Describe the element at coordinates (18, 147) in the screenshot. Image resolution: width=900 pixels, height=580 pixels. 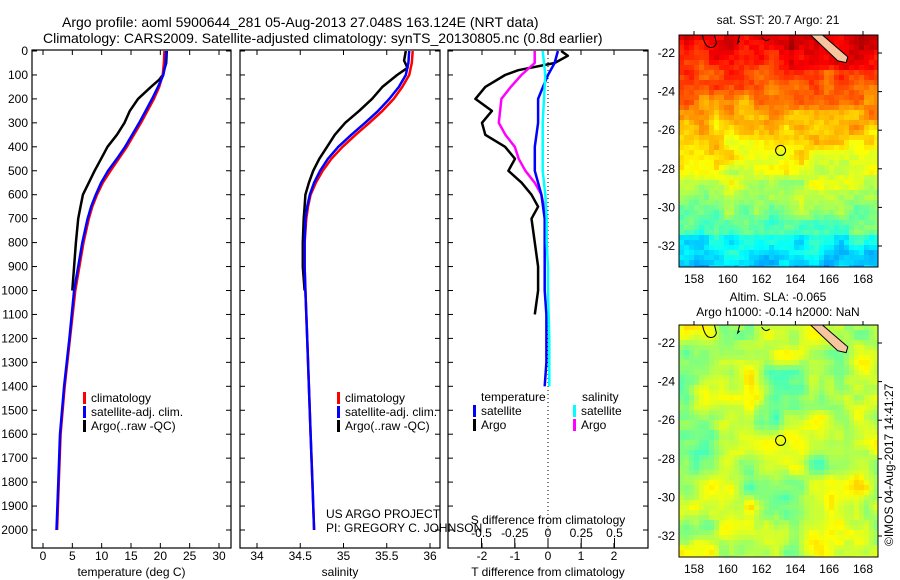
I see `y-tick-label: 400` at that location.